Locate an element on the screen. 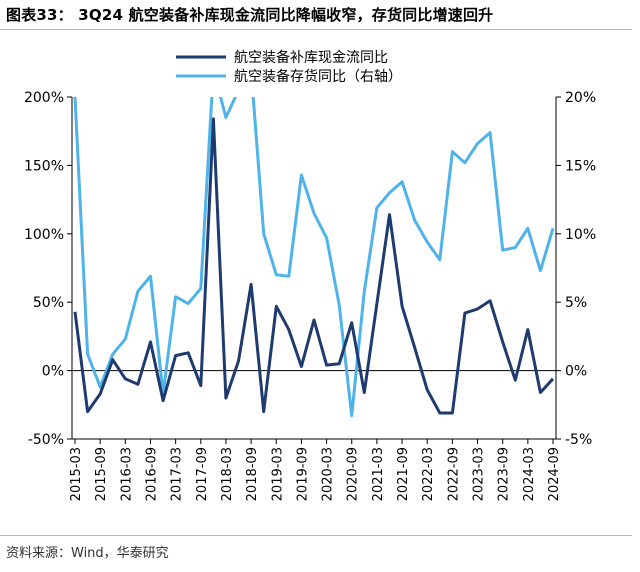 The width and height of the screenshot is (640, 572). right-tick-label: 10% is located at coordinates (580, 235).